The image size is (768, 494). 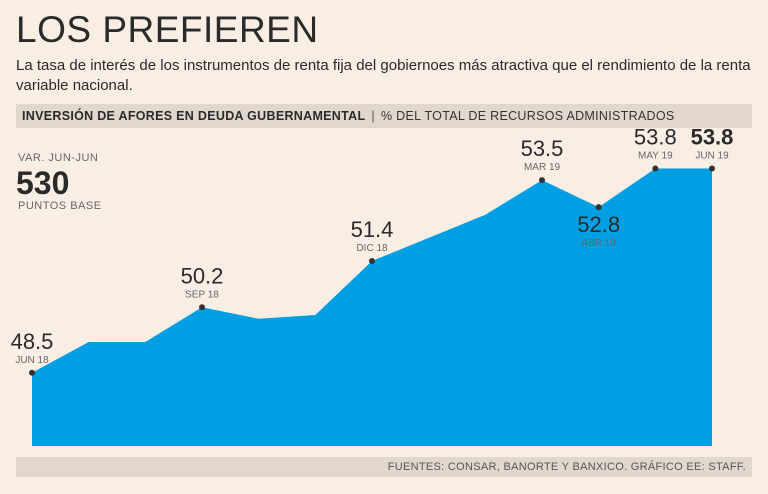 What do you see at coordinates (542, 148) in the screenshot?
I see `data-label-value: 53.5` at bounding box center [542, 148].